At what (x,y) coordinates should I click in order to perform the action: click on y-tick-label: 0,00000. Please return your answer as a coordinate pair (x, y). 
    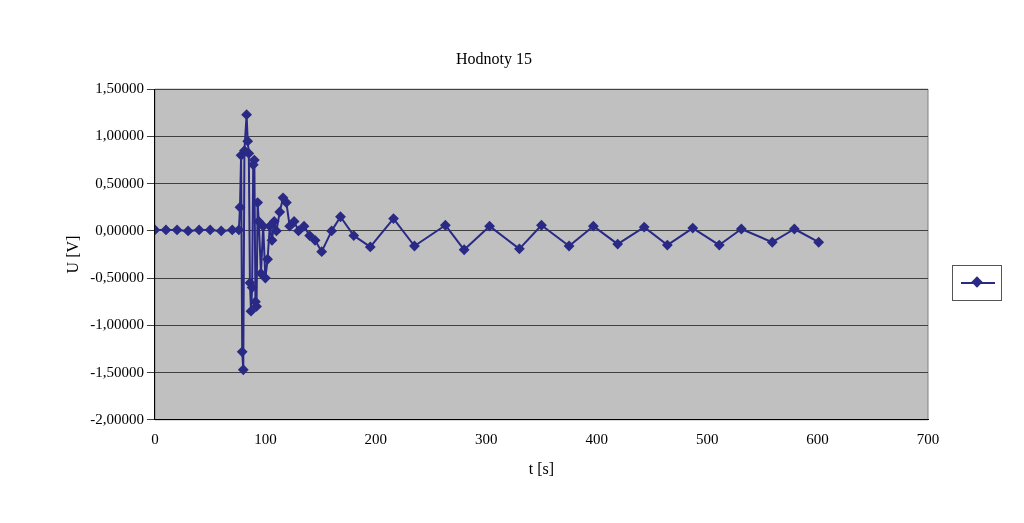
    Looking at the image, I should click on (119, 229).